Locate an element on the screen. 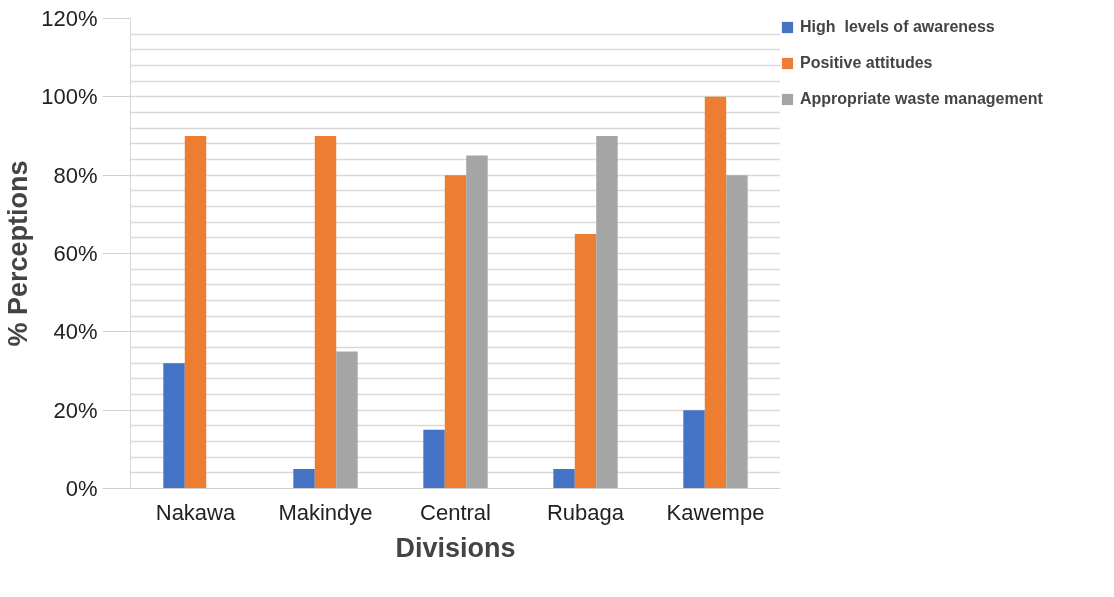 The height and width of the screenshot is (597, 1114). y-tick-label: 100% is located at coordinates (69, 97).